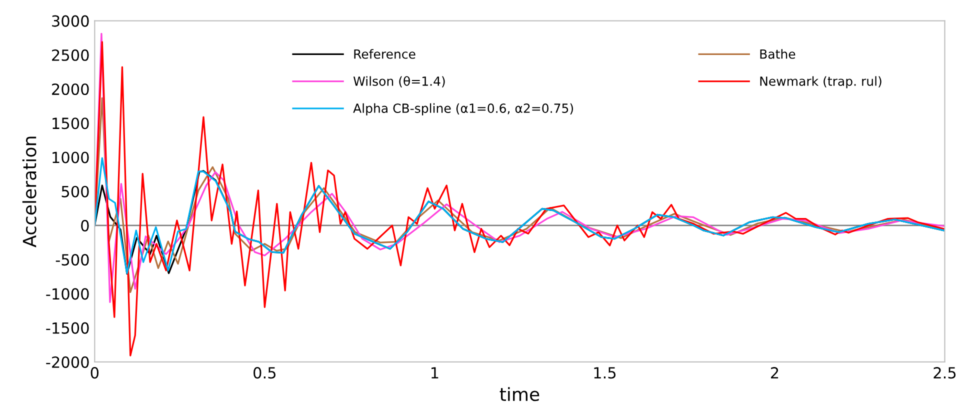 The width and height of the screenshot is (966, 416). What do you see at coordinates (70, 89) in the screenshot?
I see `y-tick-label: 2000` at bounding box center [70, 89].